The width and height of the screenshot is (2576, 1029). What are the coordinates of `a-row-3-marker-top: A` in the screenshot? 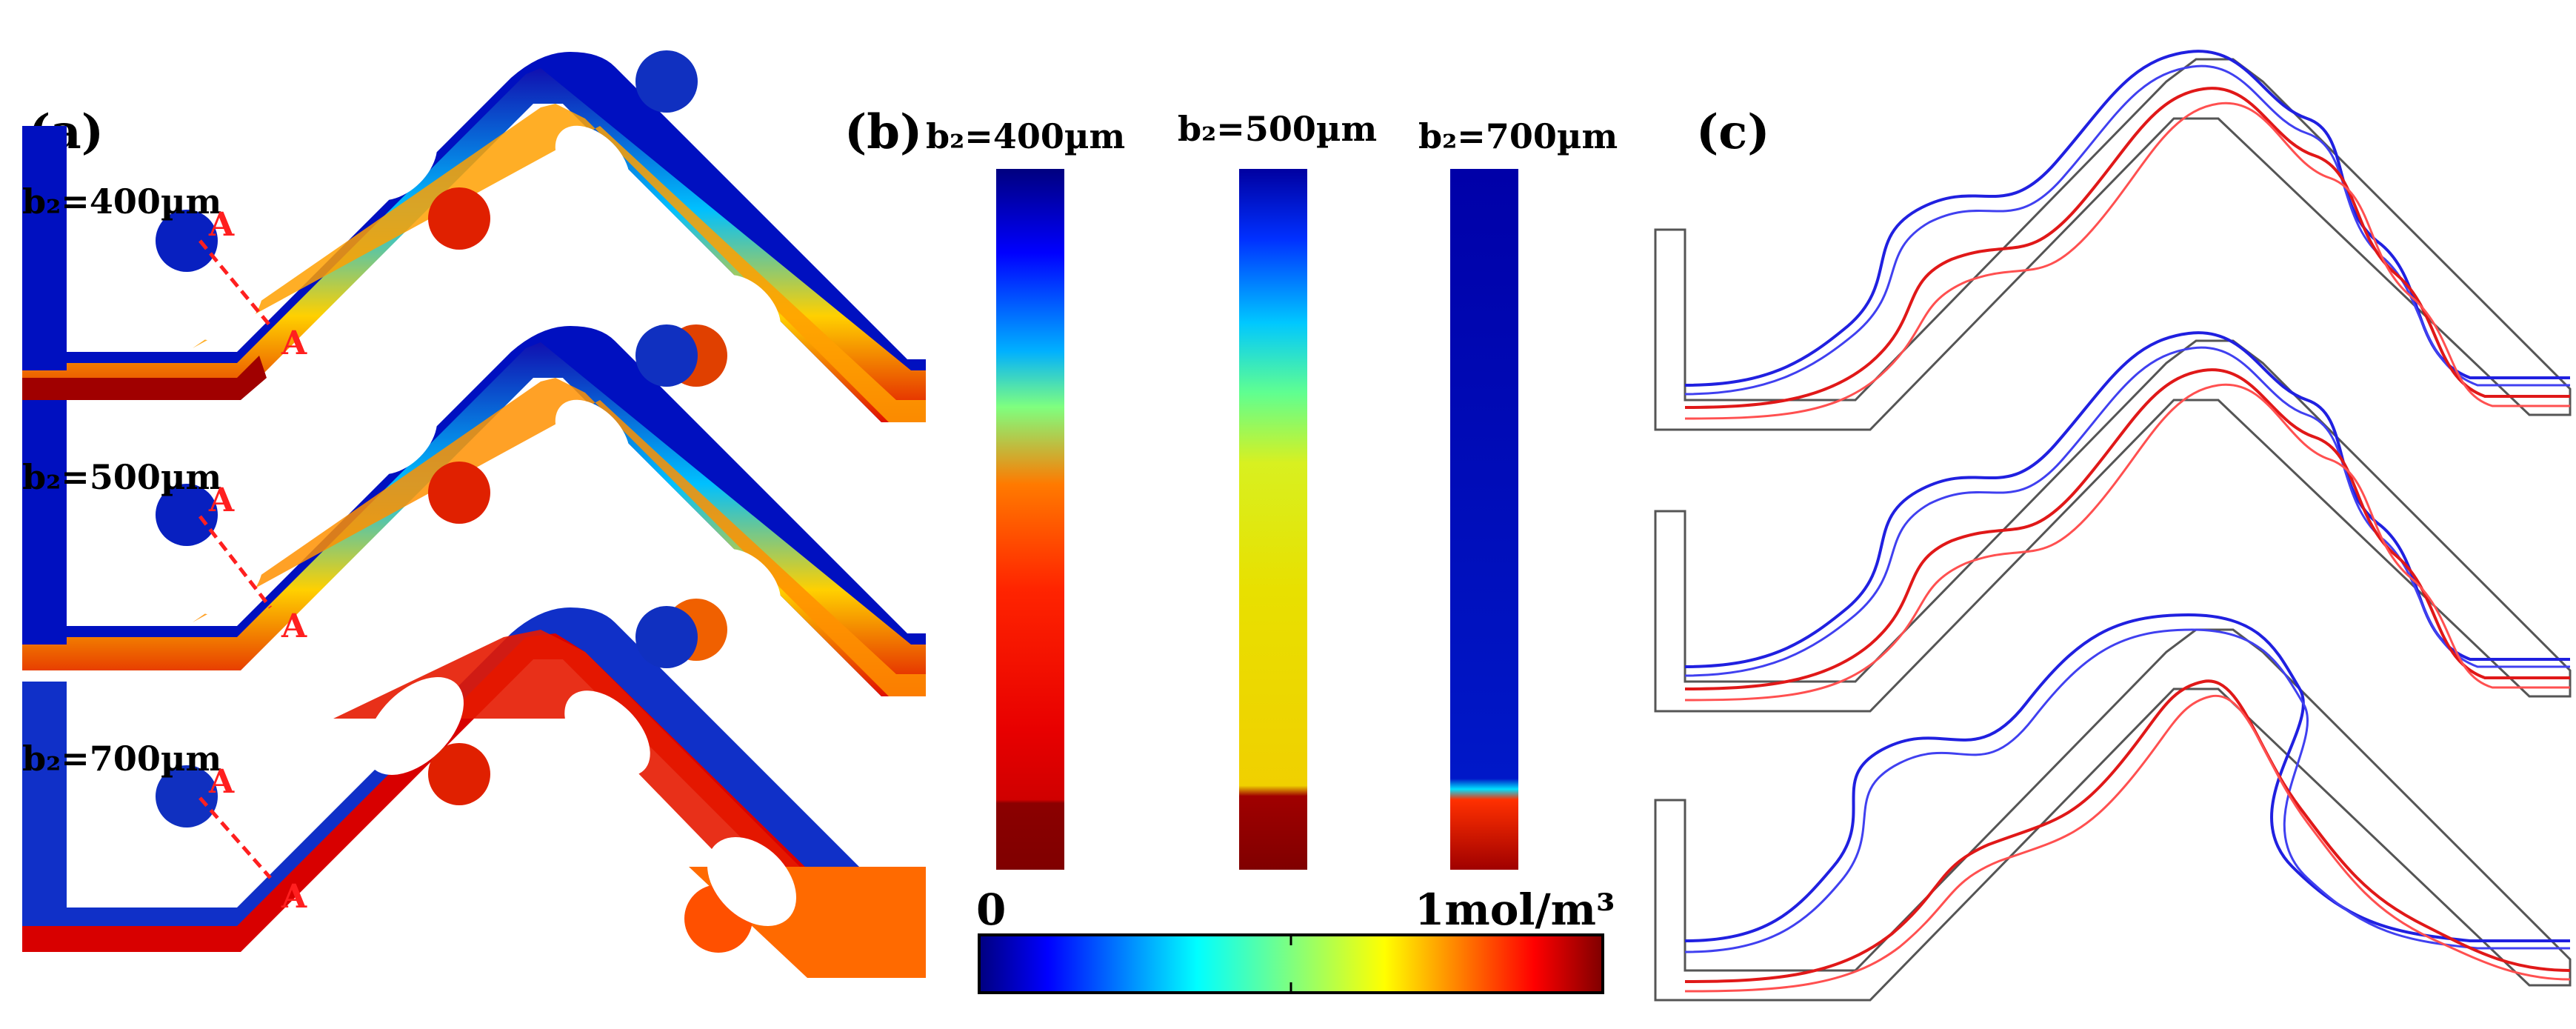 It's located at (221, 782).